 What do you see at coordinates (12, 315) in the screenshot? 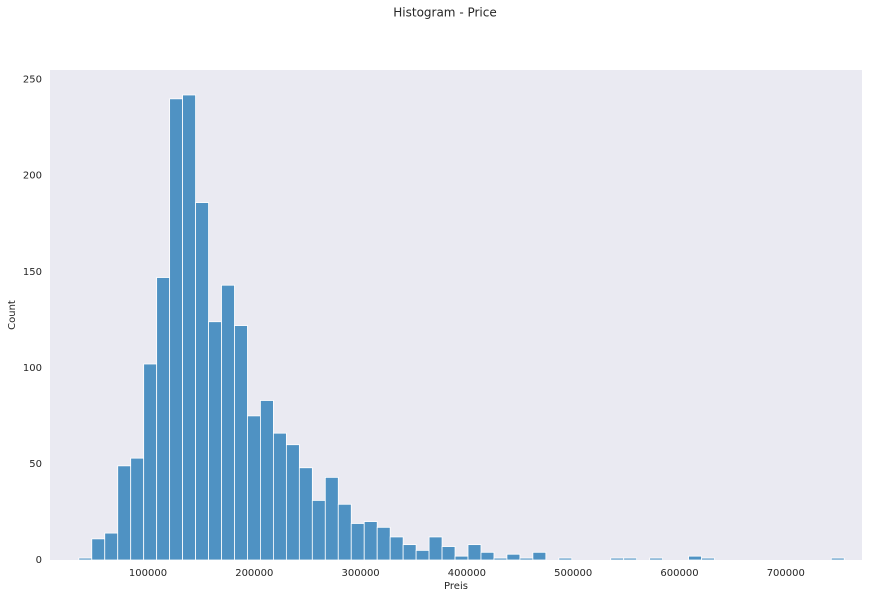
I see `y-axis-label: Count` at bounding box center [12, 315].